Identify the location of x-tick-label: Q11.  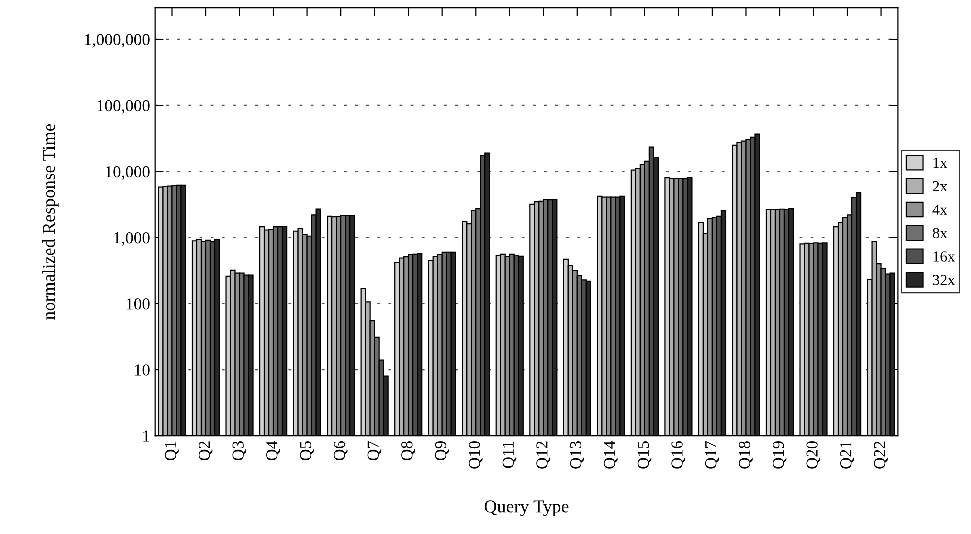
(509, 455).